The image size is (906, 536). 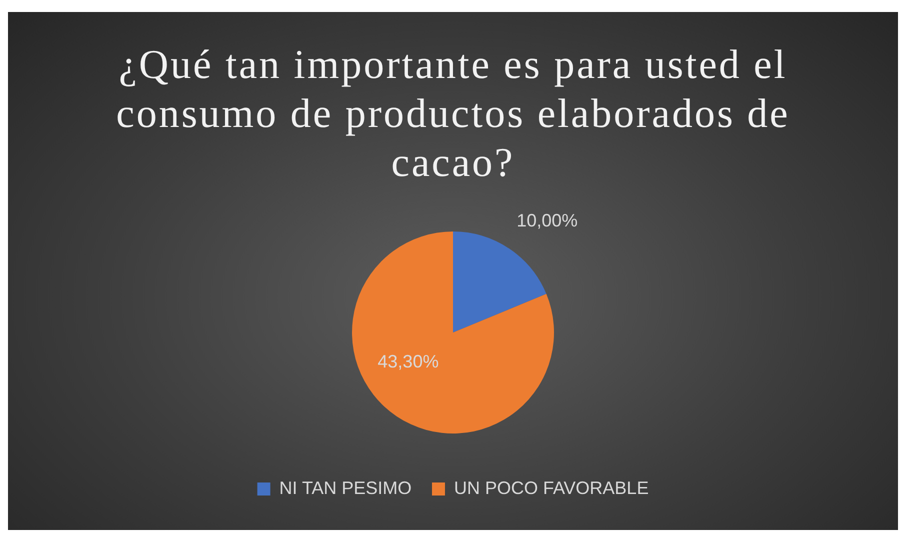 I want to click on legend-label: NI TAN PESIMO, so click(x=345, y=488).